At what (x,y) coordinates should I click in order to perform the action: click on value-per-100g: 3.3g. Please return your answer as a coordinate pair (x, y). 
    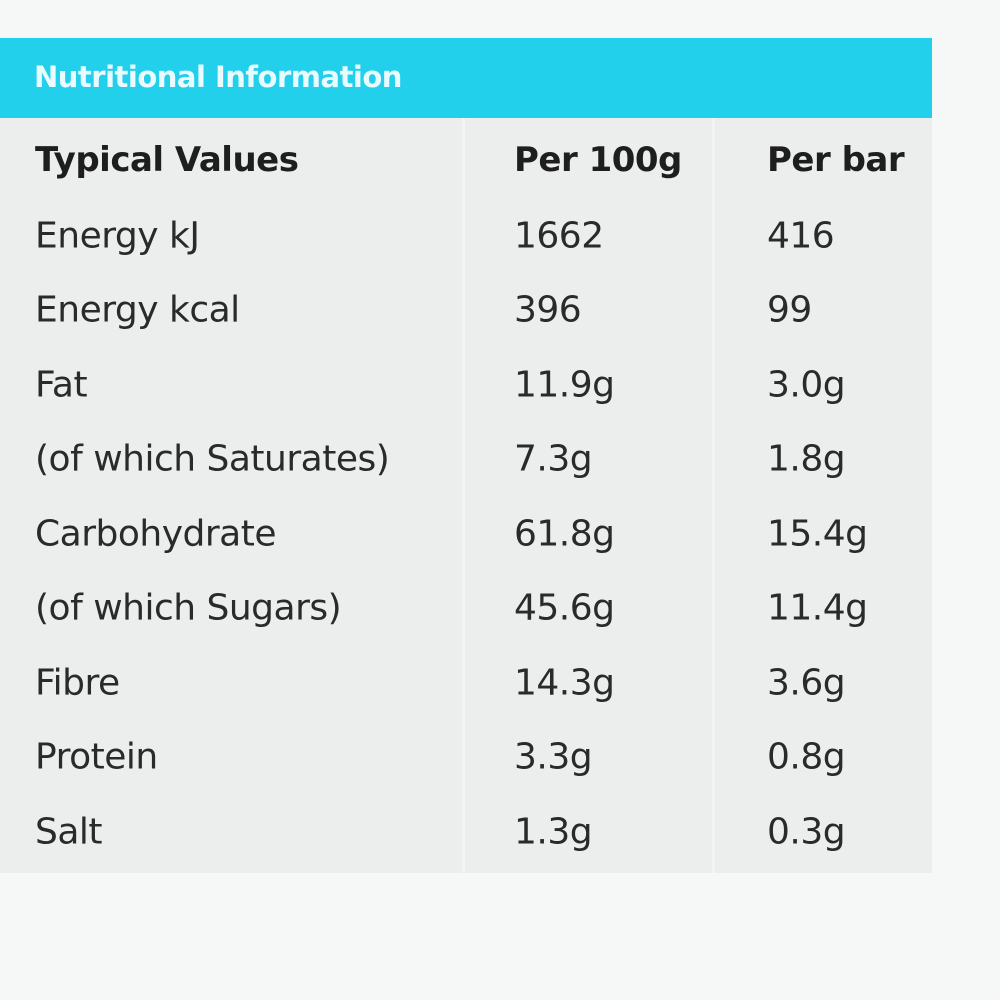
    Looking at the image, I should click on (553, 757).